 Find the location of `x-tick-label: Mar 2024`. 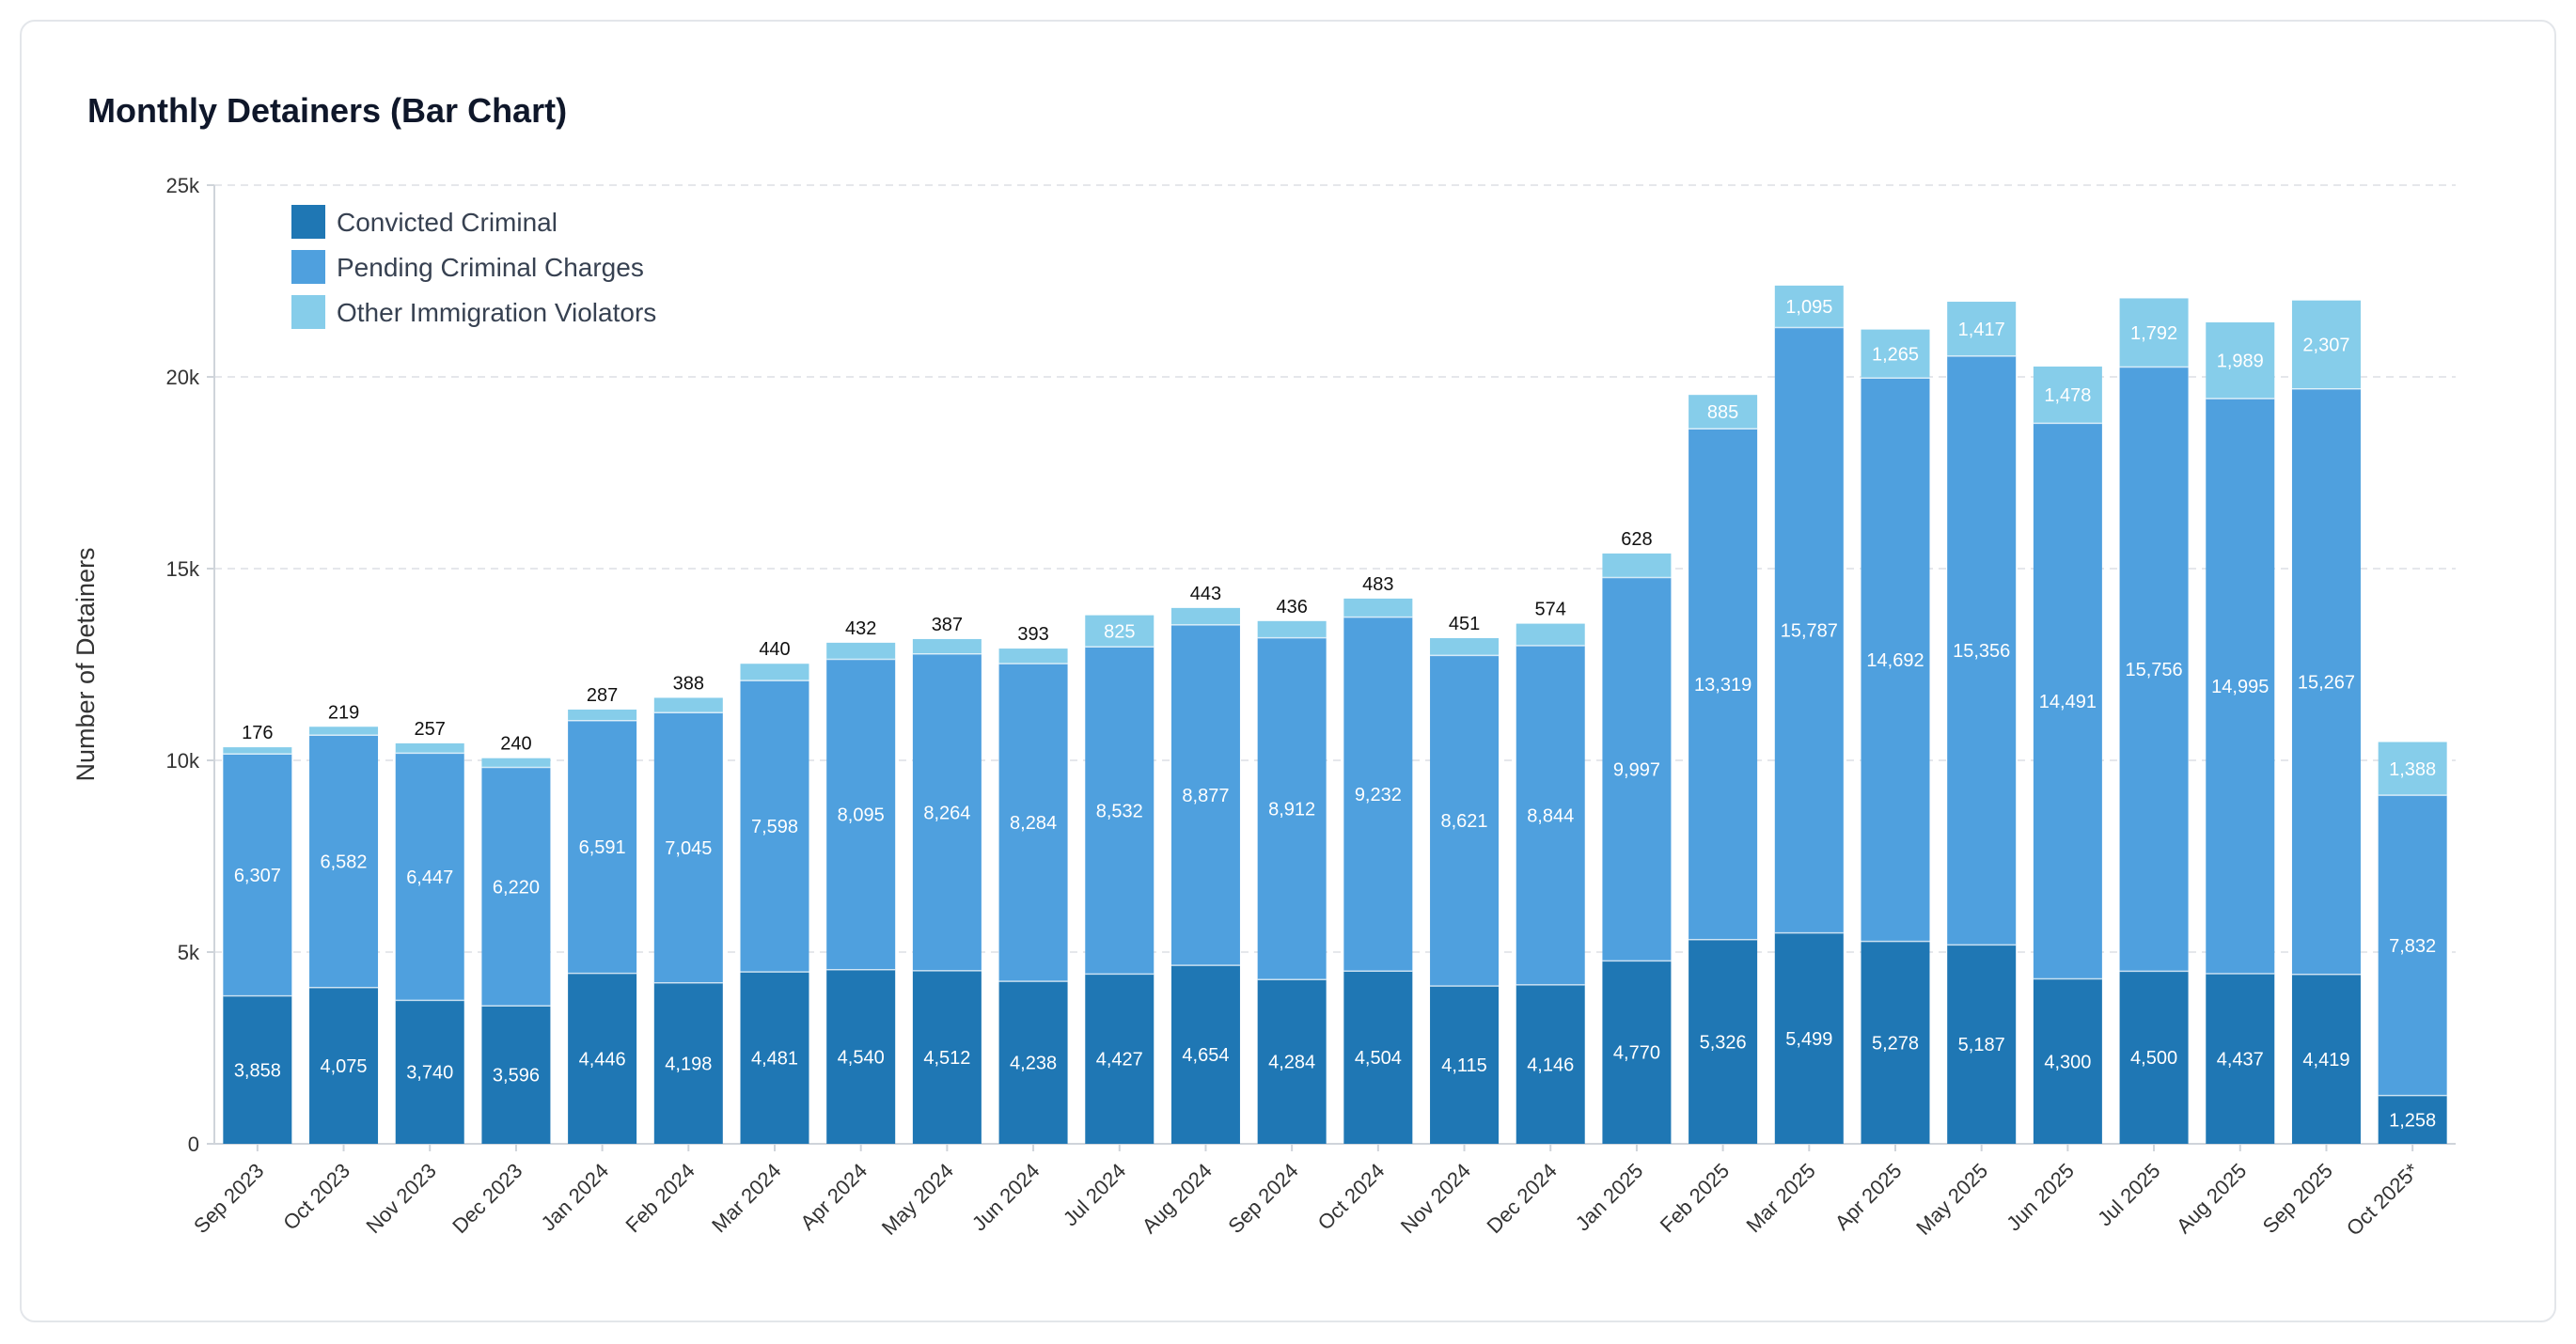

x-tick-label: Mar 2024 is located at coordinates (746, 1198).